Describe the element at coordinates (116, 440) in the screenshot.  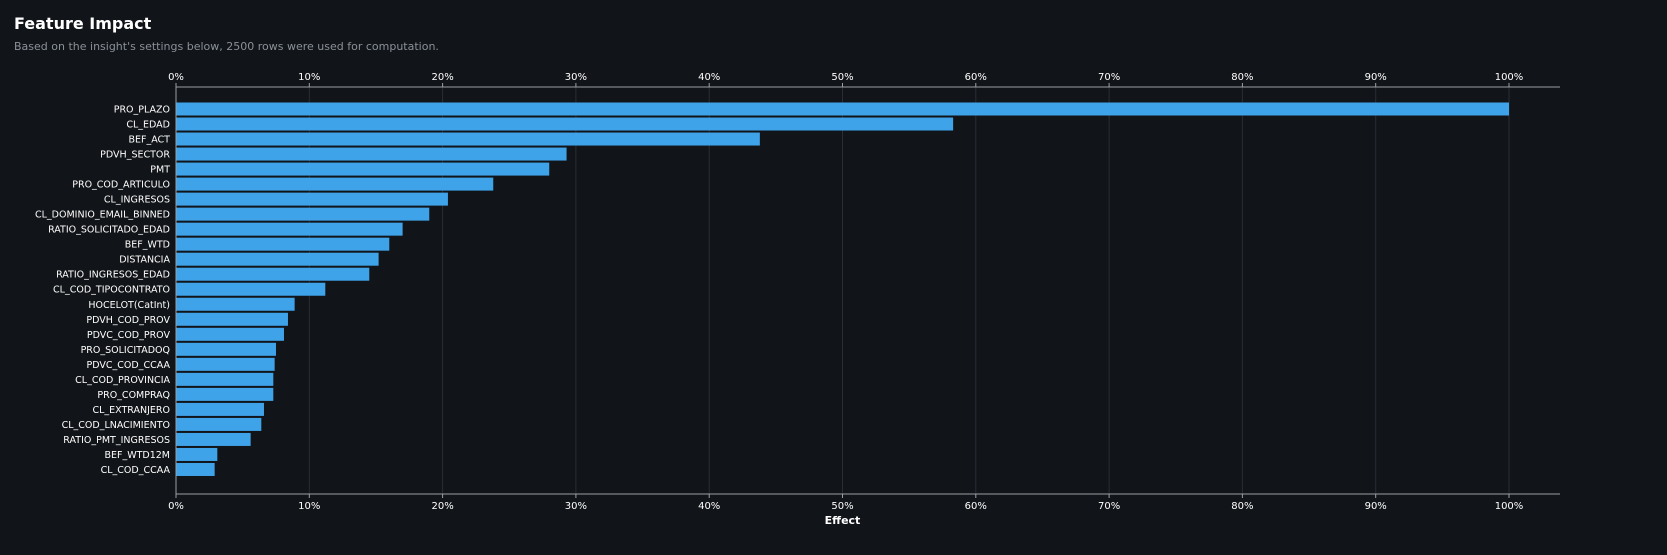
I see `category-label: RATIO_PMT_INGRESOS` at that location.